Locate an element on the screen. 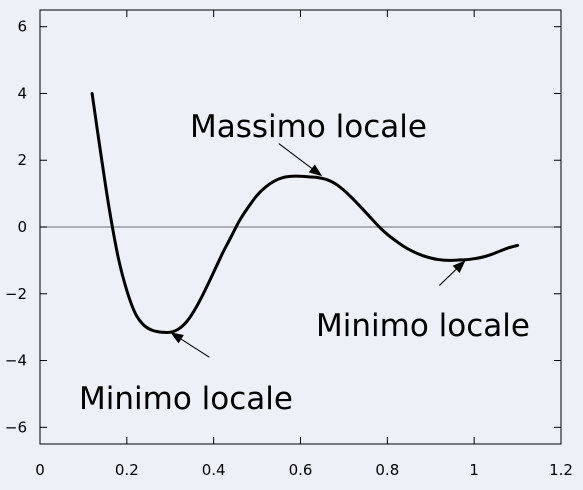 This screenshot has height=490, width=583. x-tick-label: 0 is located at coordinates (40, 470).